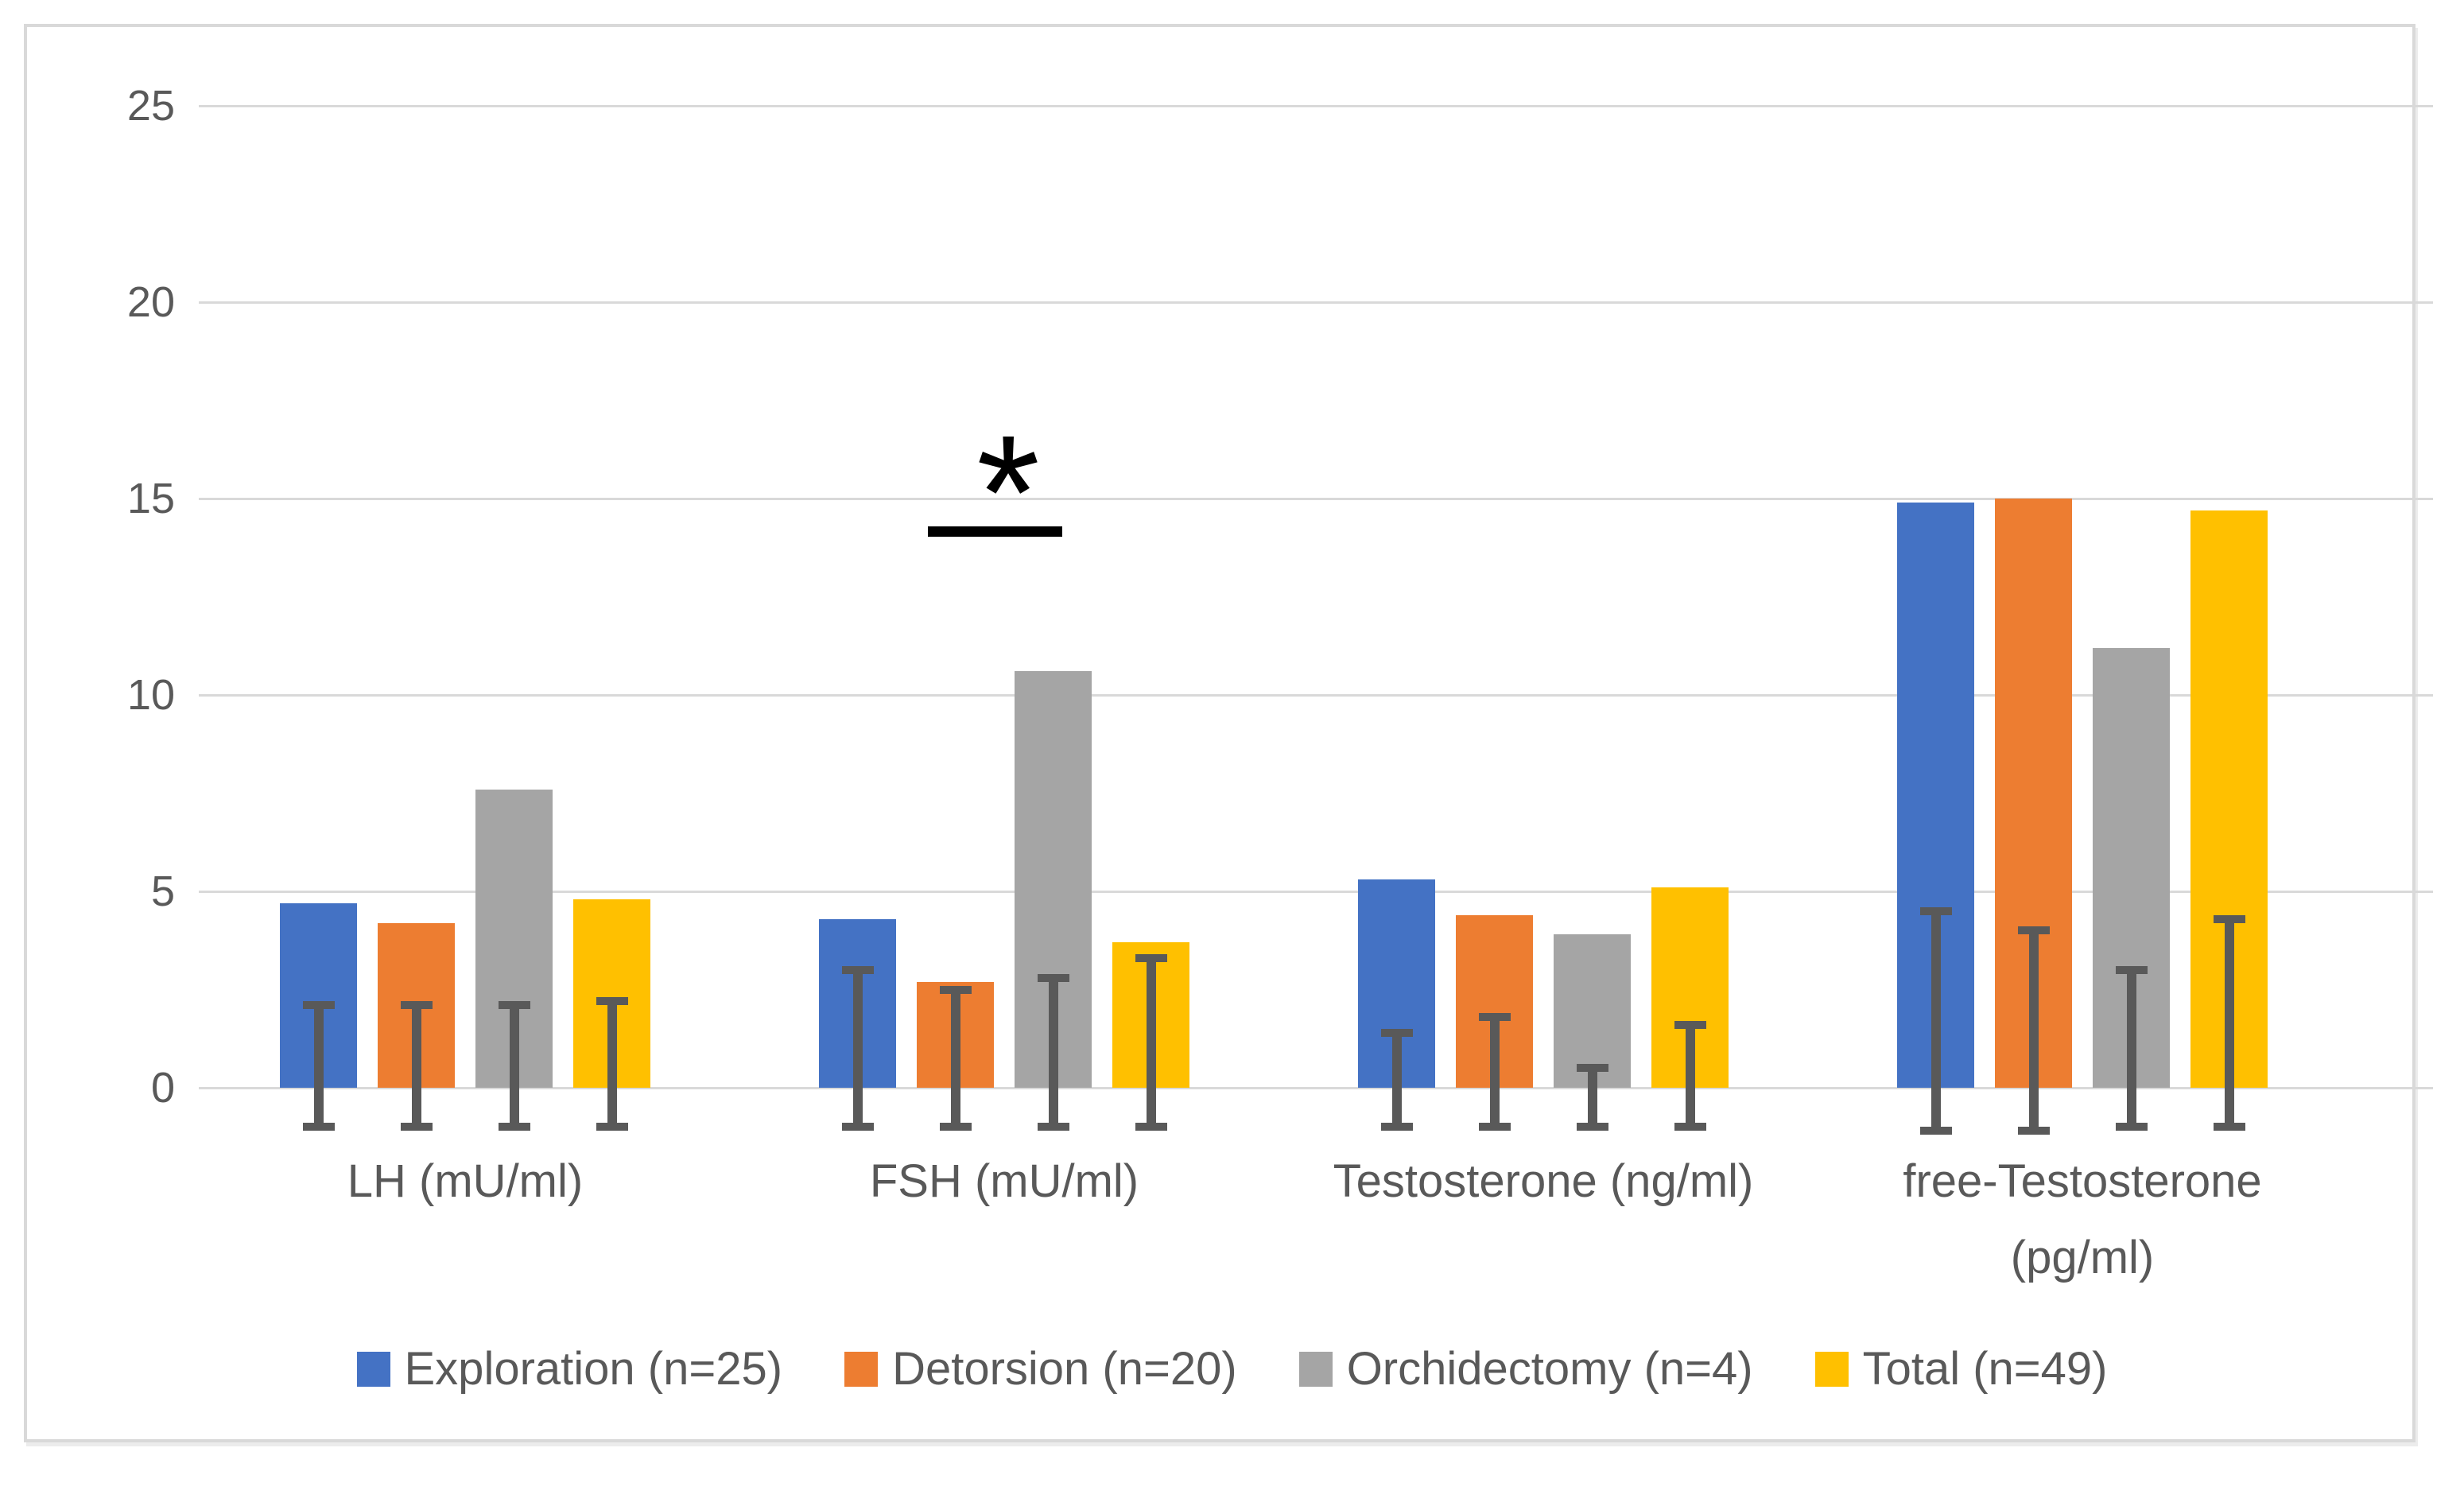 This screenshot has height=1506, width=2464. Describe the element at coordinates (150, 106) in the screenshot. I see `y-tick-label-25: 25` at that location.